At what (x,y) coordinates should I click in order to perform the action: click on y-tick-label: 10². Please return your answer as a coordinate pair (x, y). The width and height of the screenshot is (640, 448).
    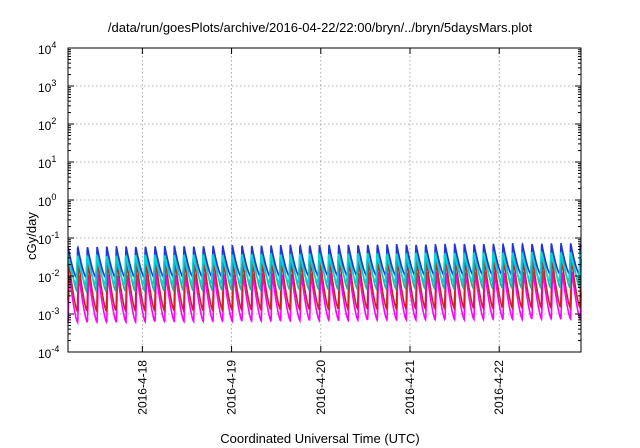
    Looking at the image, I should click on (47, 124).